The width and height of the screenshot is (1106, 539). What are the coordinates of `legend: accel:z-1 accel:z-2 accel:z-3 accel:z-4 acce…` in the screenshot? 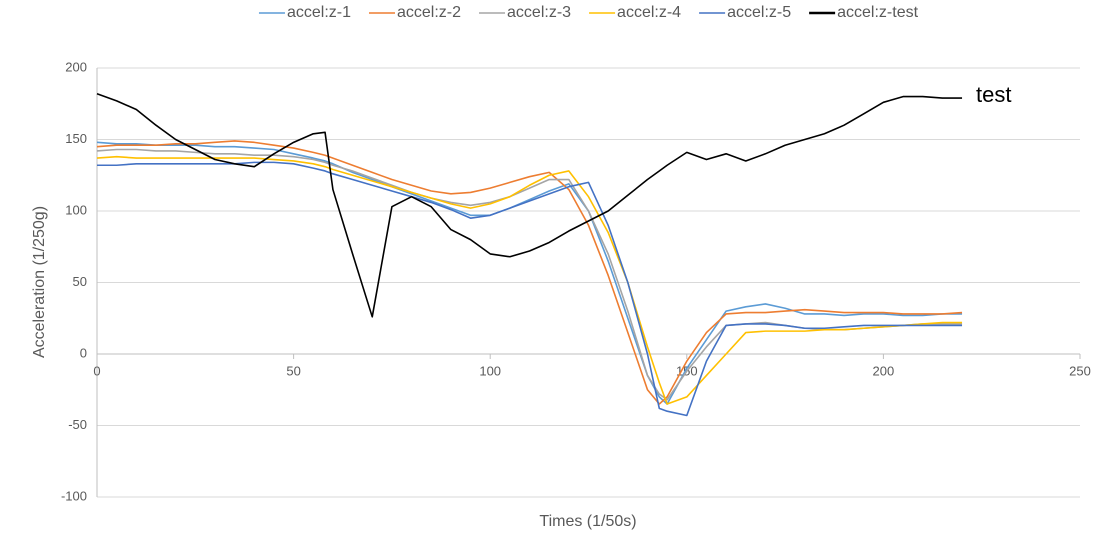 It's located at (588, 12).